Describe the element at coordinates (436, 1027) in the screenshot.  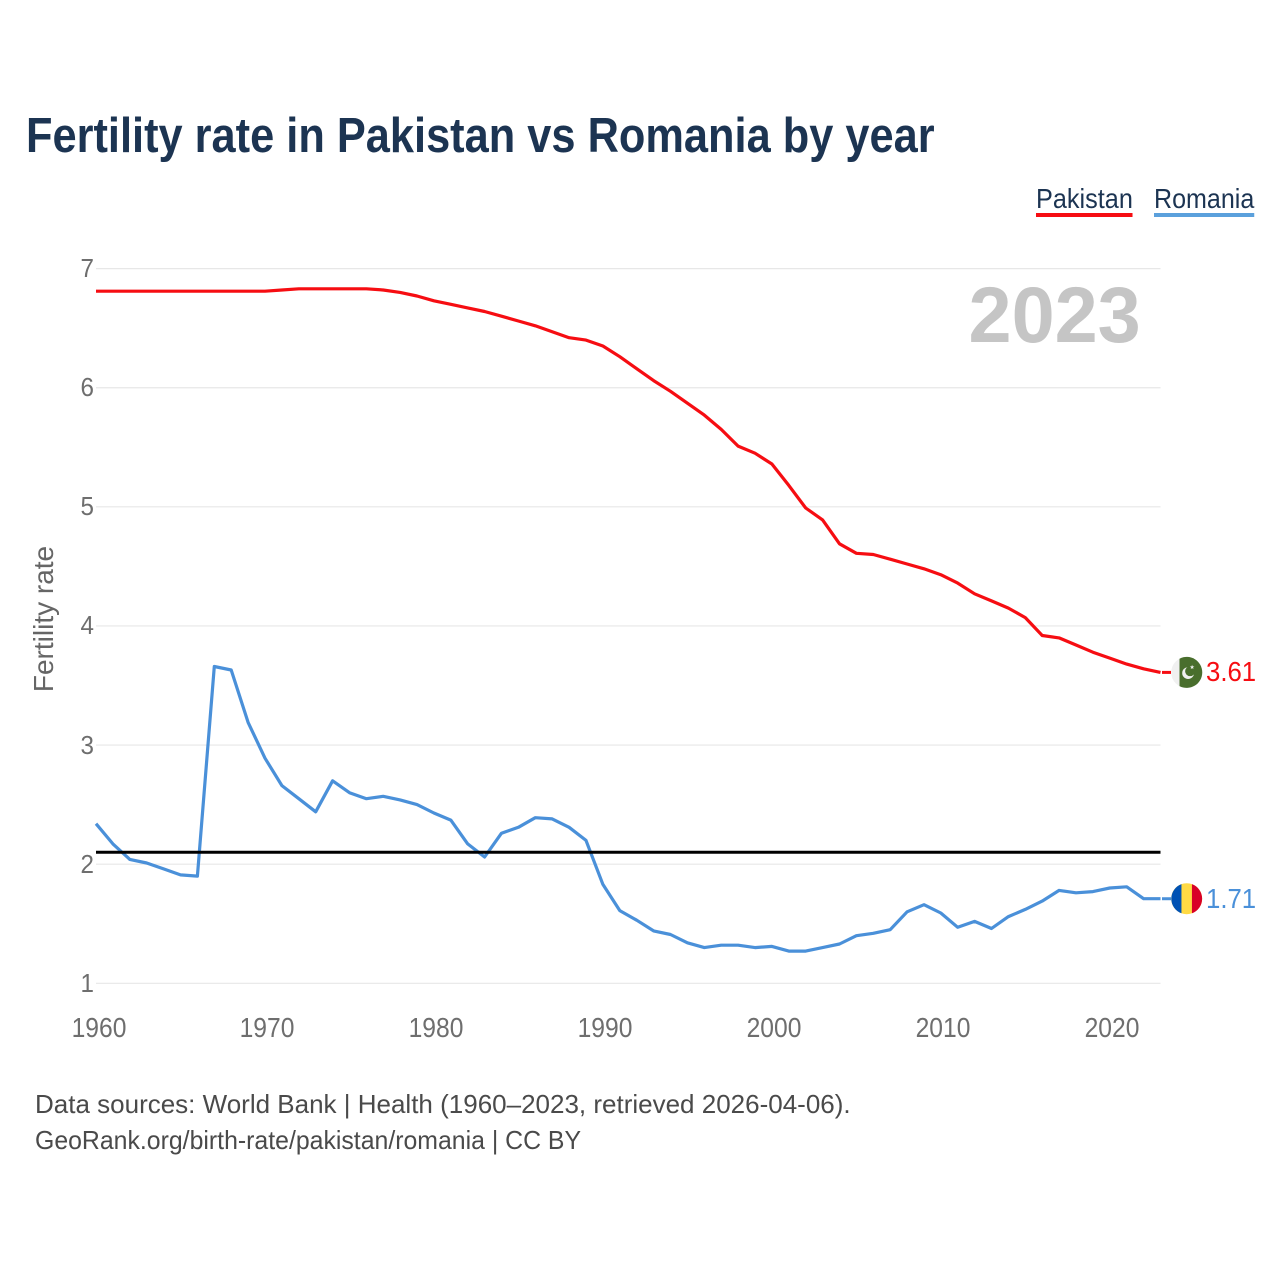
I see `x-tick-1980: 1980` at that location.